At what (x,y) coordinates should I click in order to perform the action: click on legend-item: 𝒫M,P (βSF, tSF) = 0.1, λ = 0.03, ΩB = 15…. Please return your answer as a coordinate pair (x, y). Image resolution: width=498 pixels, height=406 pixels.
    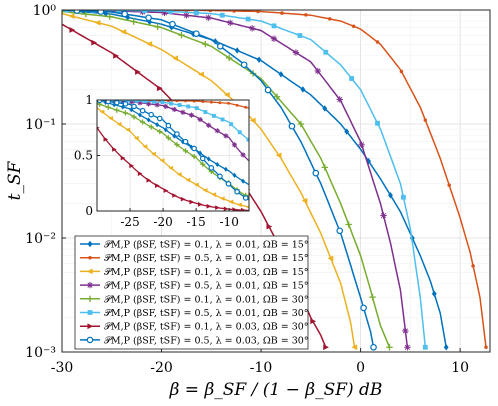
    Looking at the image, I should click on (194, 272).